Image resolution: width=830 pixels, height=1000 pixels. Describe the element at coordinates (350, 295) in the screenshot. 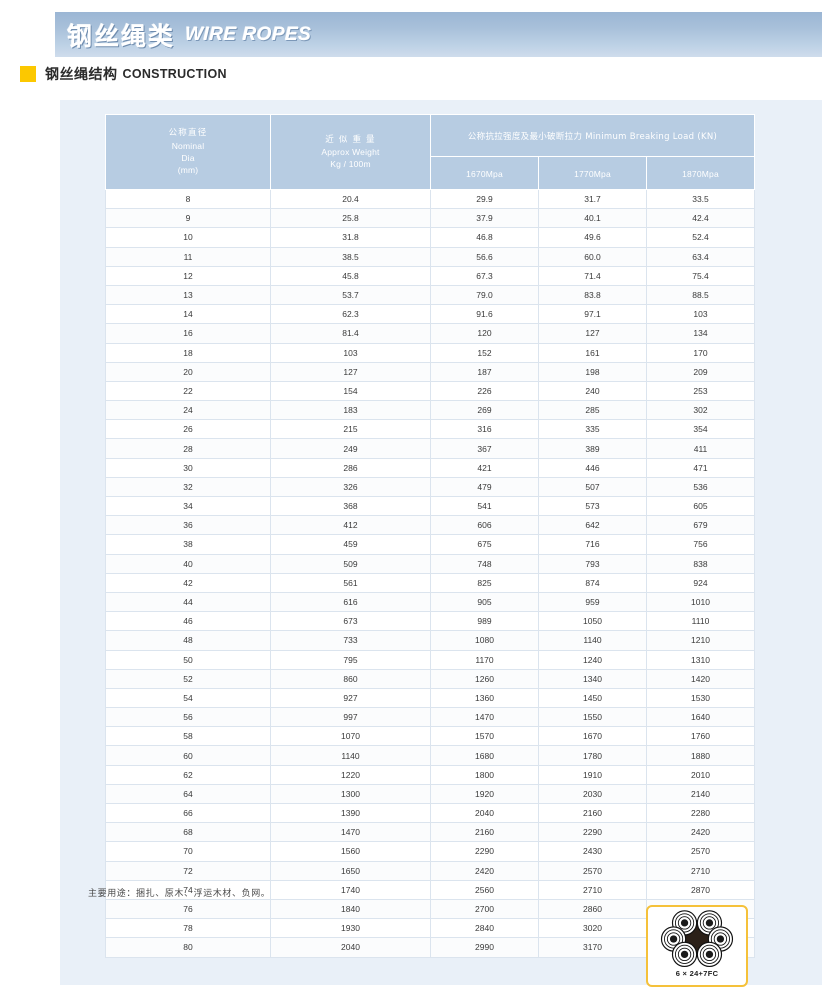

I see `table-cell: 53.7` at that location.